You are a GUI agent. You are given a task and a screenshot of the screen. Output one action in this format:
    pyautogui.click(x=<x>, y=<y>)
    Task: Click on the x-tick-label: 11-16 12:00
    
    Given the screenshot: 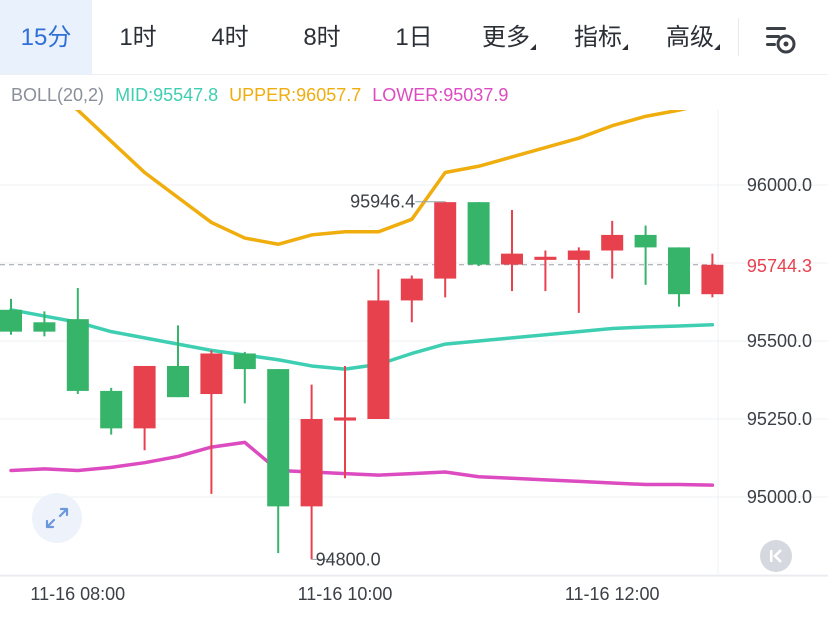 What is the action you would take?
    pyautogui.click(x=612, y=594)
    